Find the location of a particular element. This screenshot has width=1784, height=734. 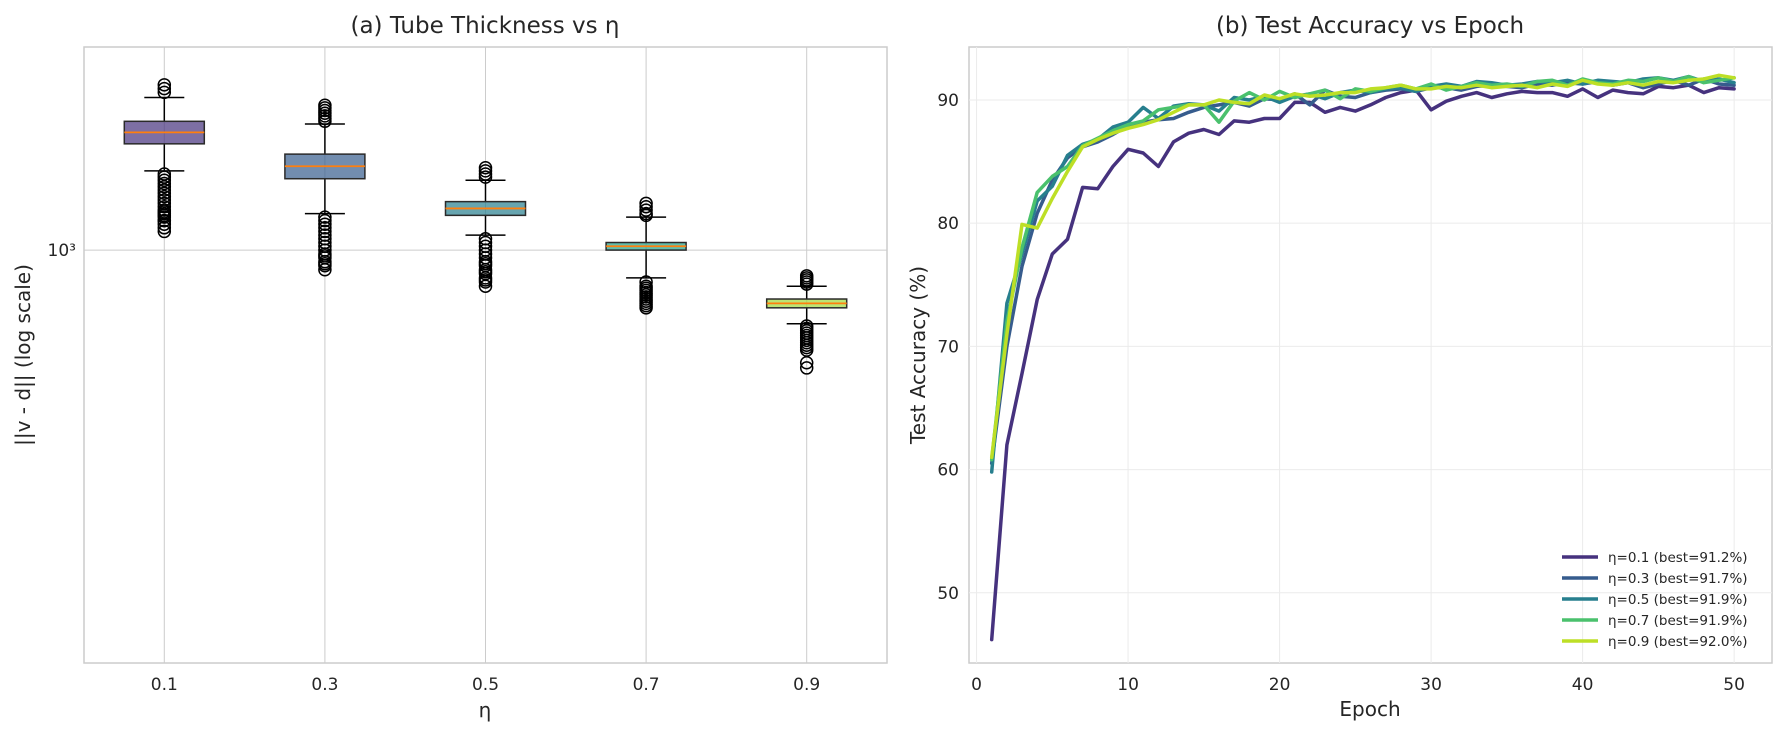

y-tick-label: 80 is located at coordinates (948, 224).